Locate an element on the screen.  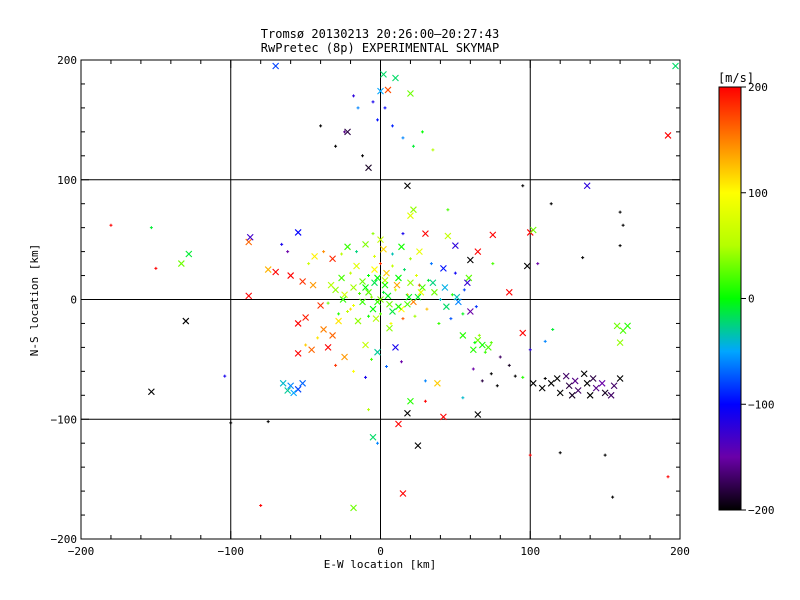
colorbar-ticks: 200 100 0 −100 −200 is located at coordinates (758, 299).